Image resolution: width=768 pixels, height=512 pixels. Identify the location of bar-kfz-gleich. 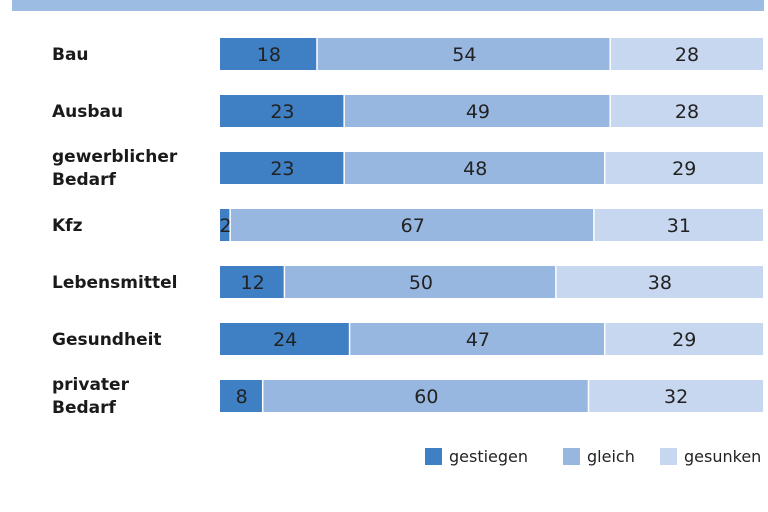
(412, 225).